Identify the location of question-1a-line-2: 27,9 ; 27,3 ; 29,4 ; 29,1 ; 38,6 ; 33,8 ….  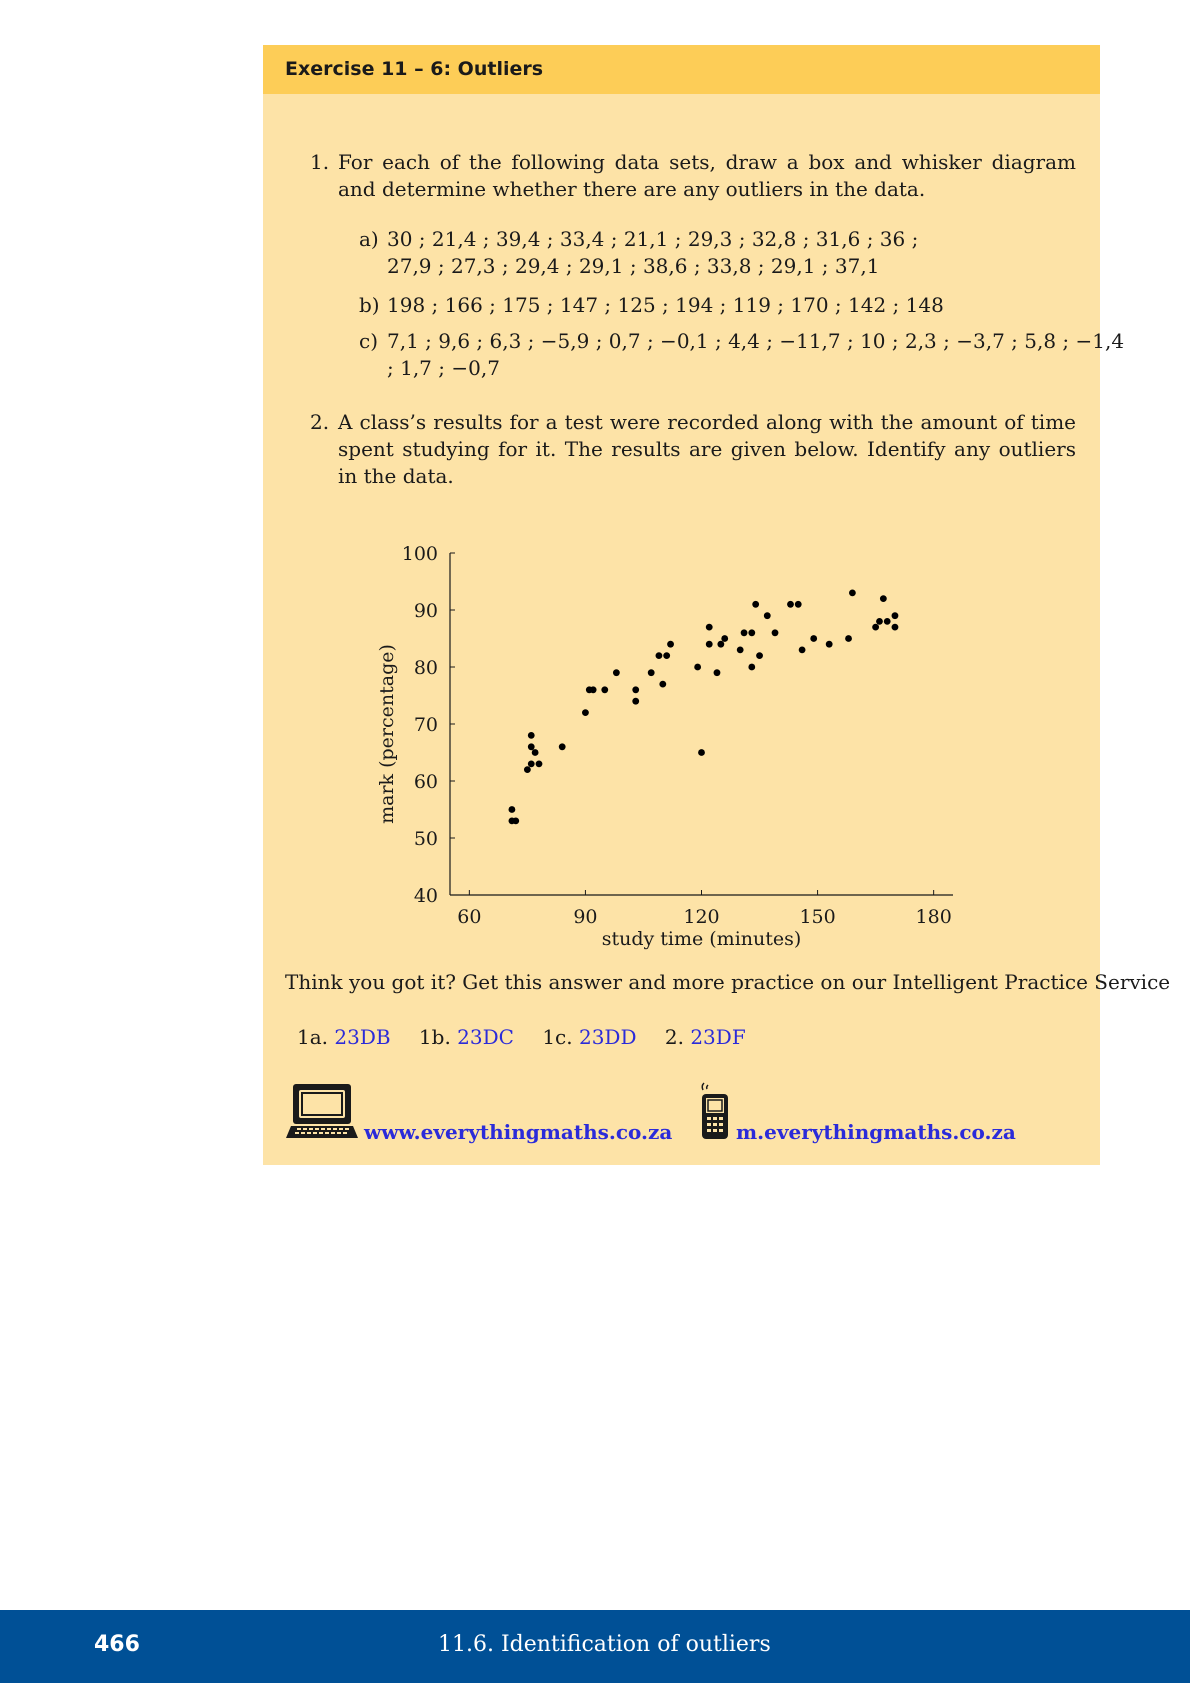
(633, 266).